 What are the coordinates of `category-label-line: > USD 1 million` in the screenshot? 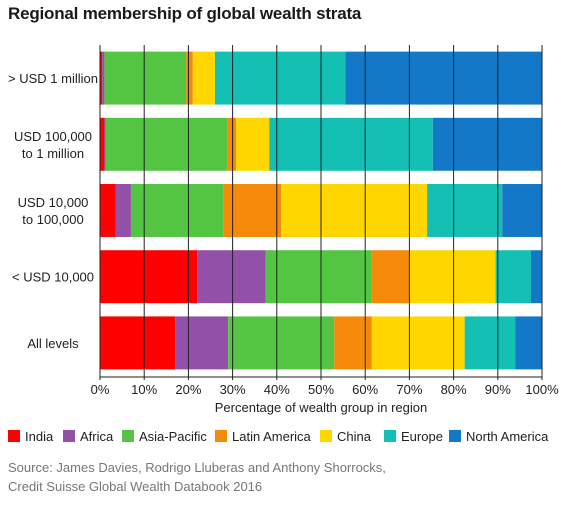 It's located at (53, 78).